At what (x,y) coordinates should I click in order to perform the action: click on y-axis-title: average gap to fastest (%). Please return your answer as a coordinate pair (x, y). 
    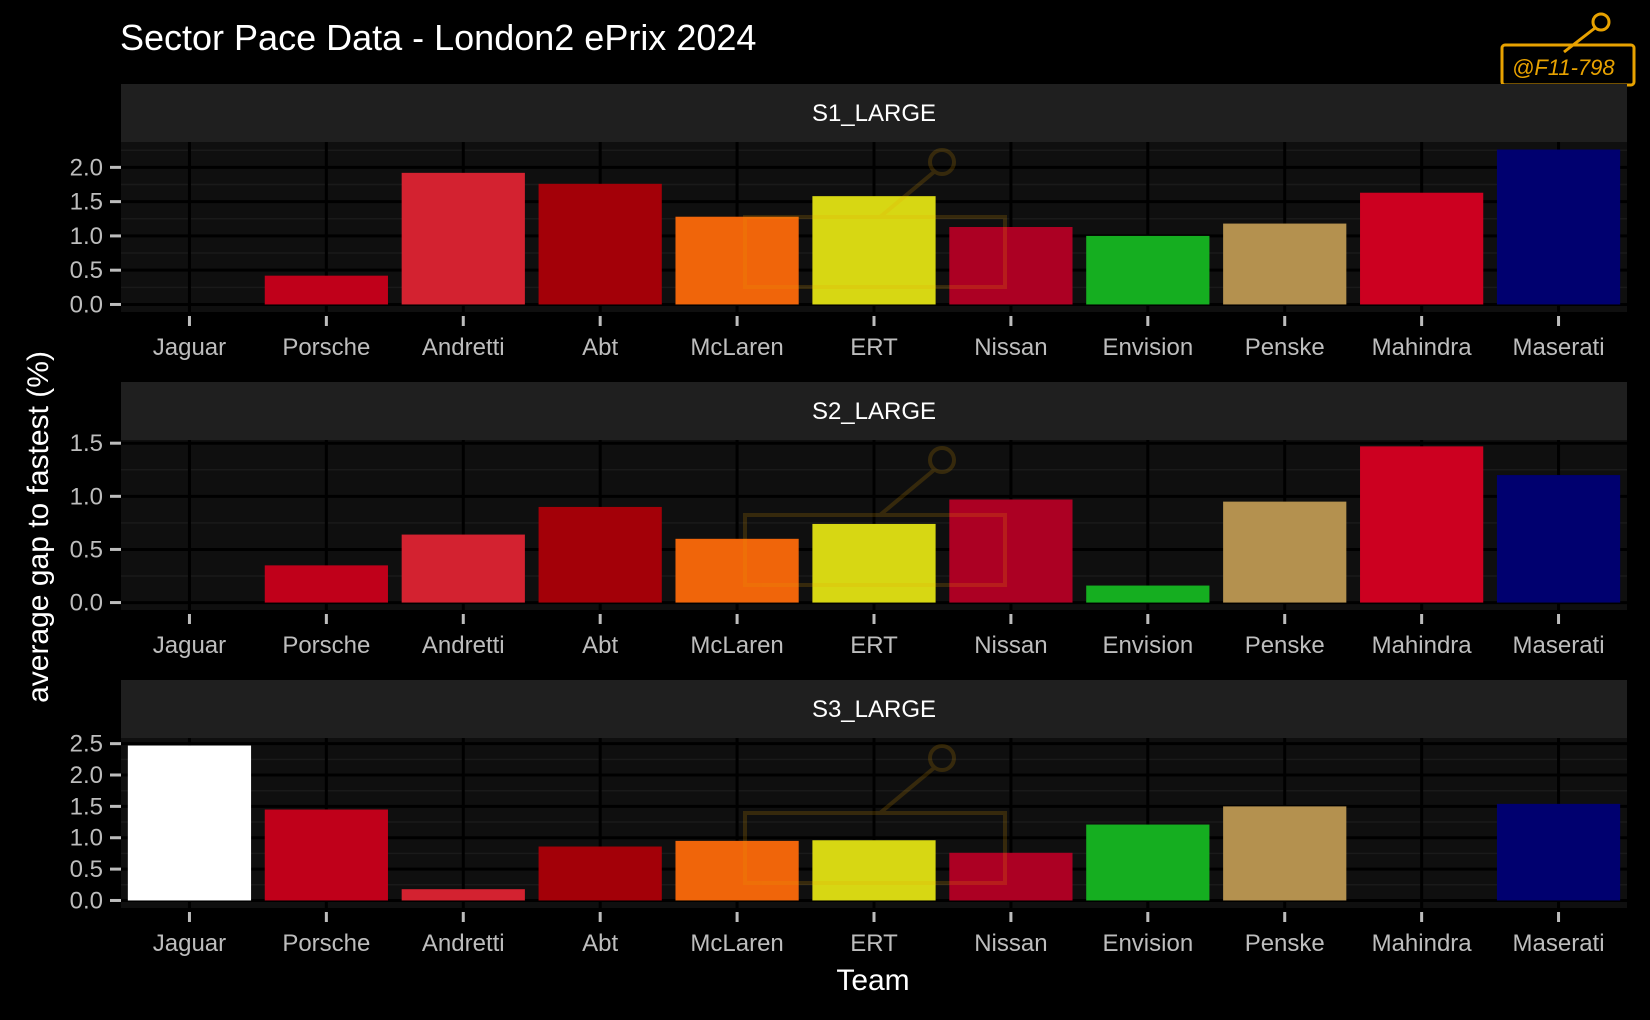
    Looking at the image, I should click on (38, 527).